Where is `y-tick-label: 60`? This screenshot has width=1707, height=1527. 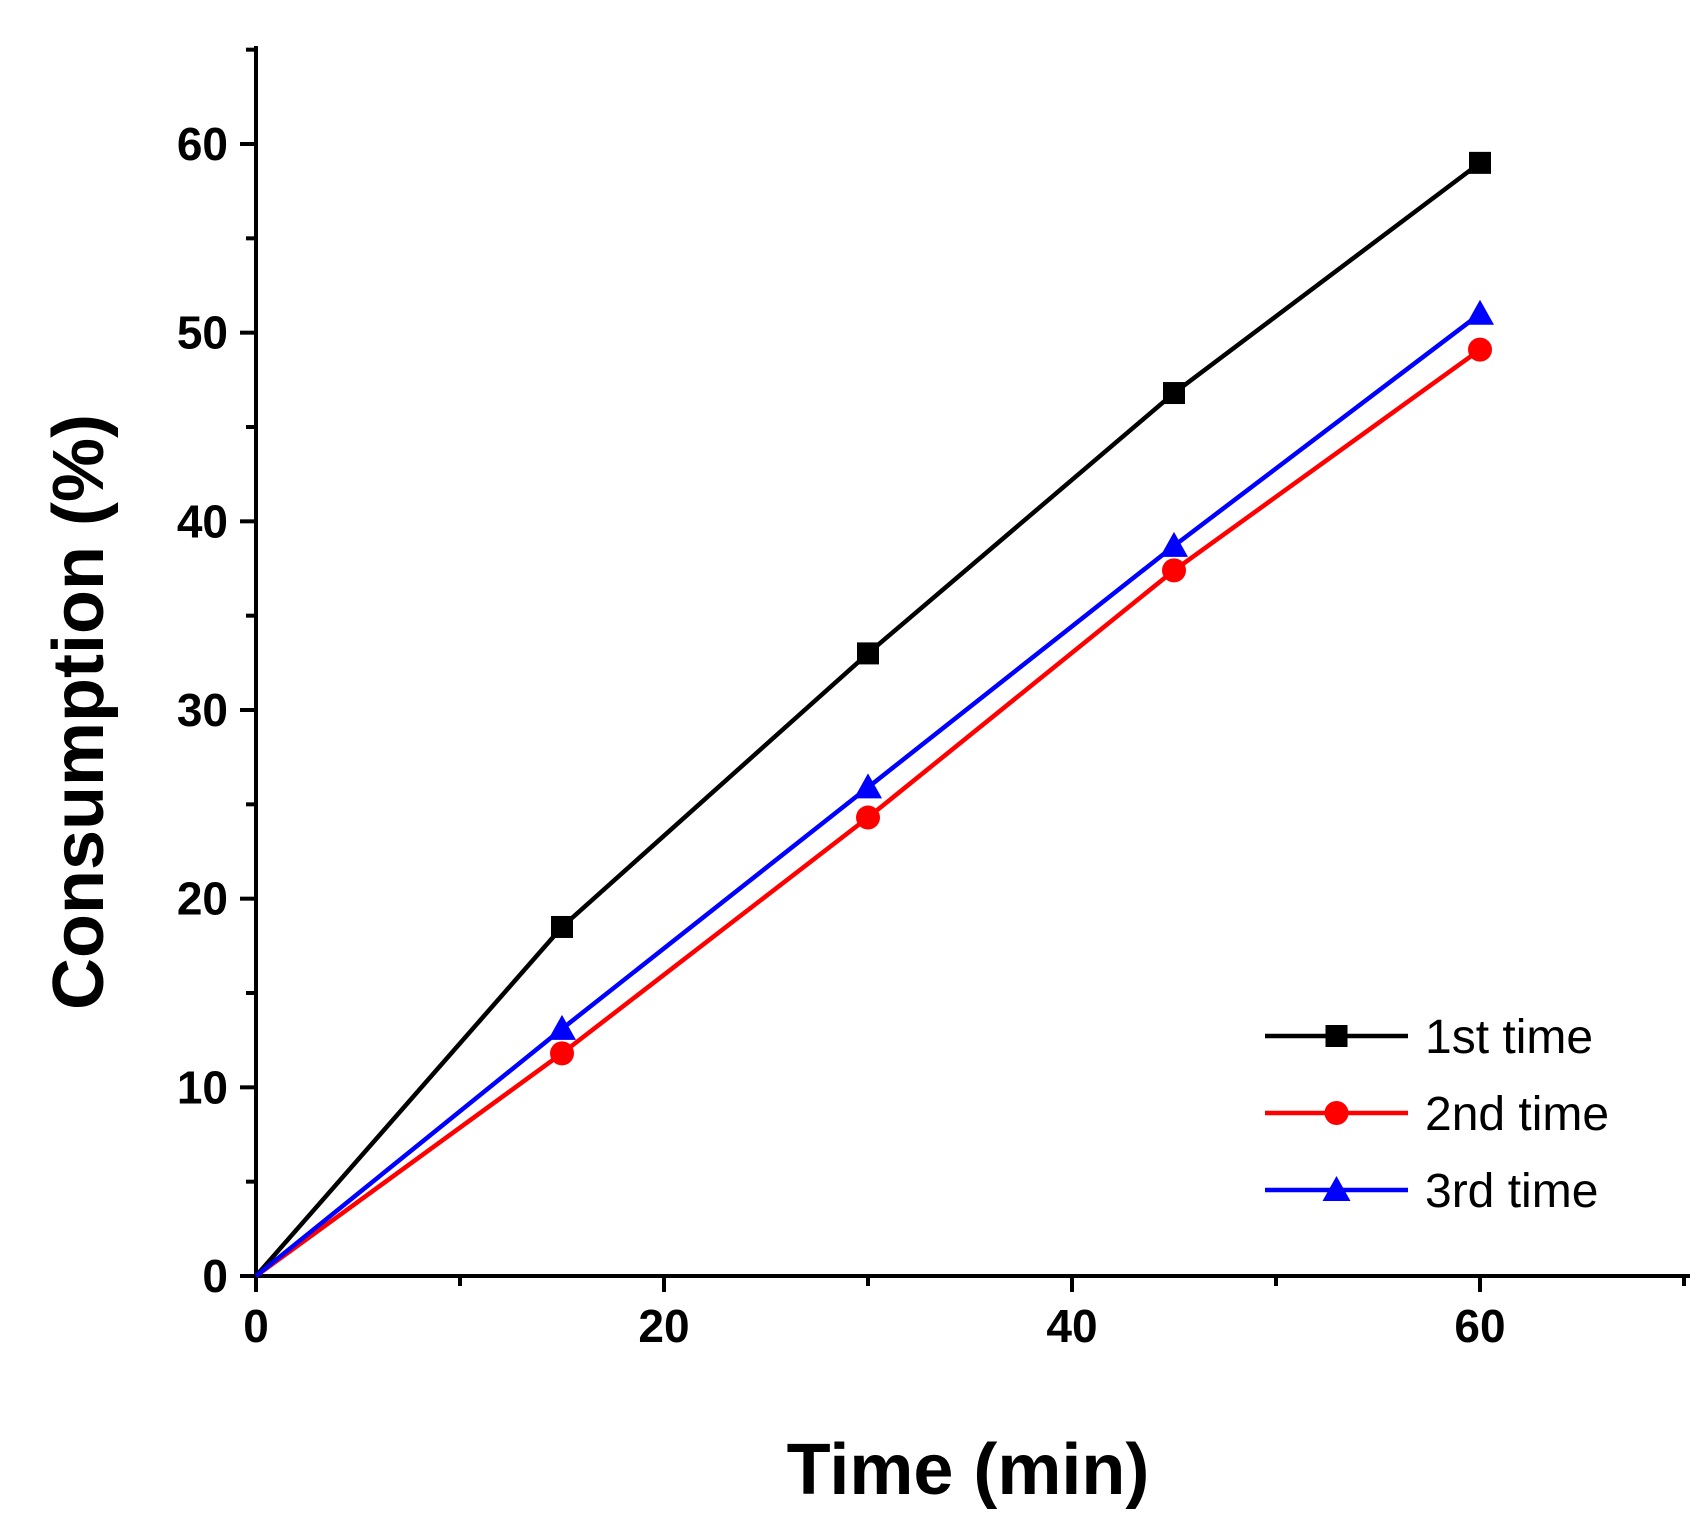
y-tick-label: 60 is located at coordinates (202, 144).